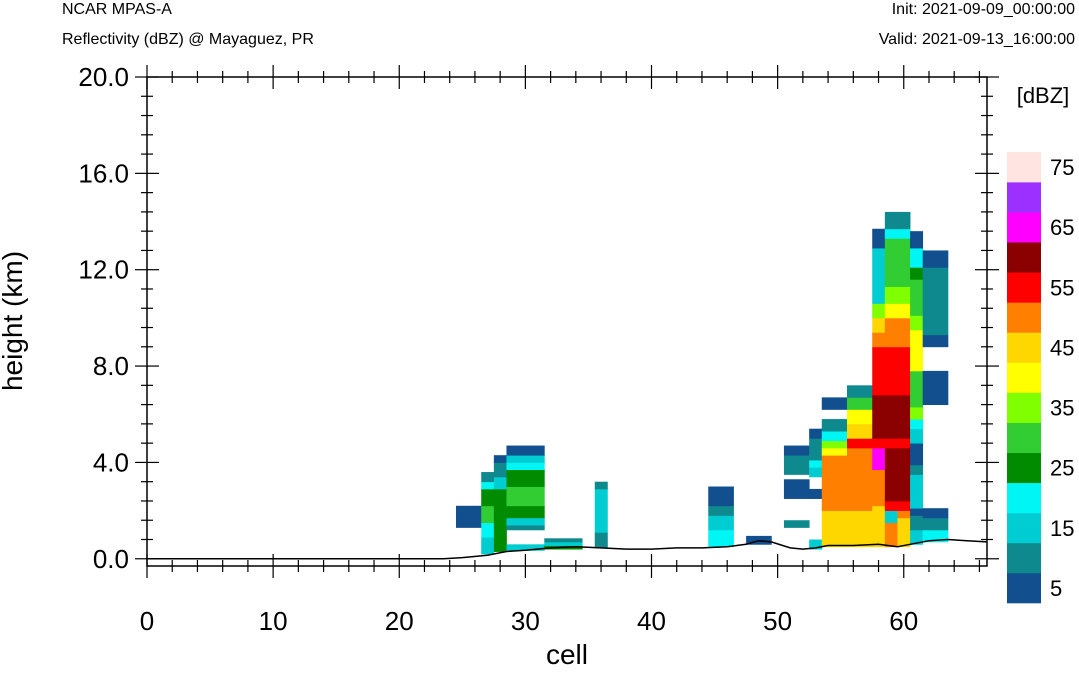 The height and width of the screenshot is (677, 1079). Describe the element at coordinates (777, 621) in the screenshot. I see `x-tick-label: 50` at that location.